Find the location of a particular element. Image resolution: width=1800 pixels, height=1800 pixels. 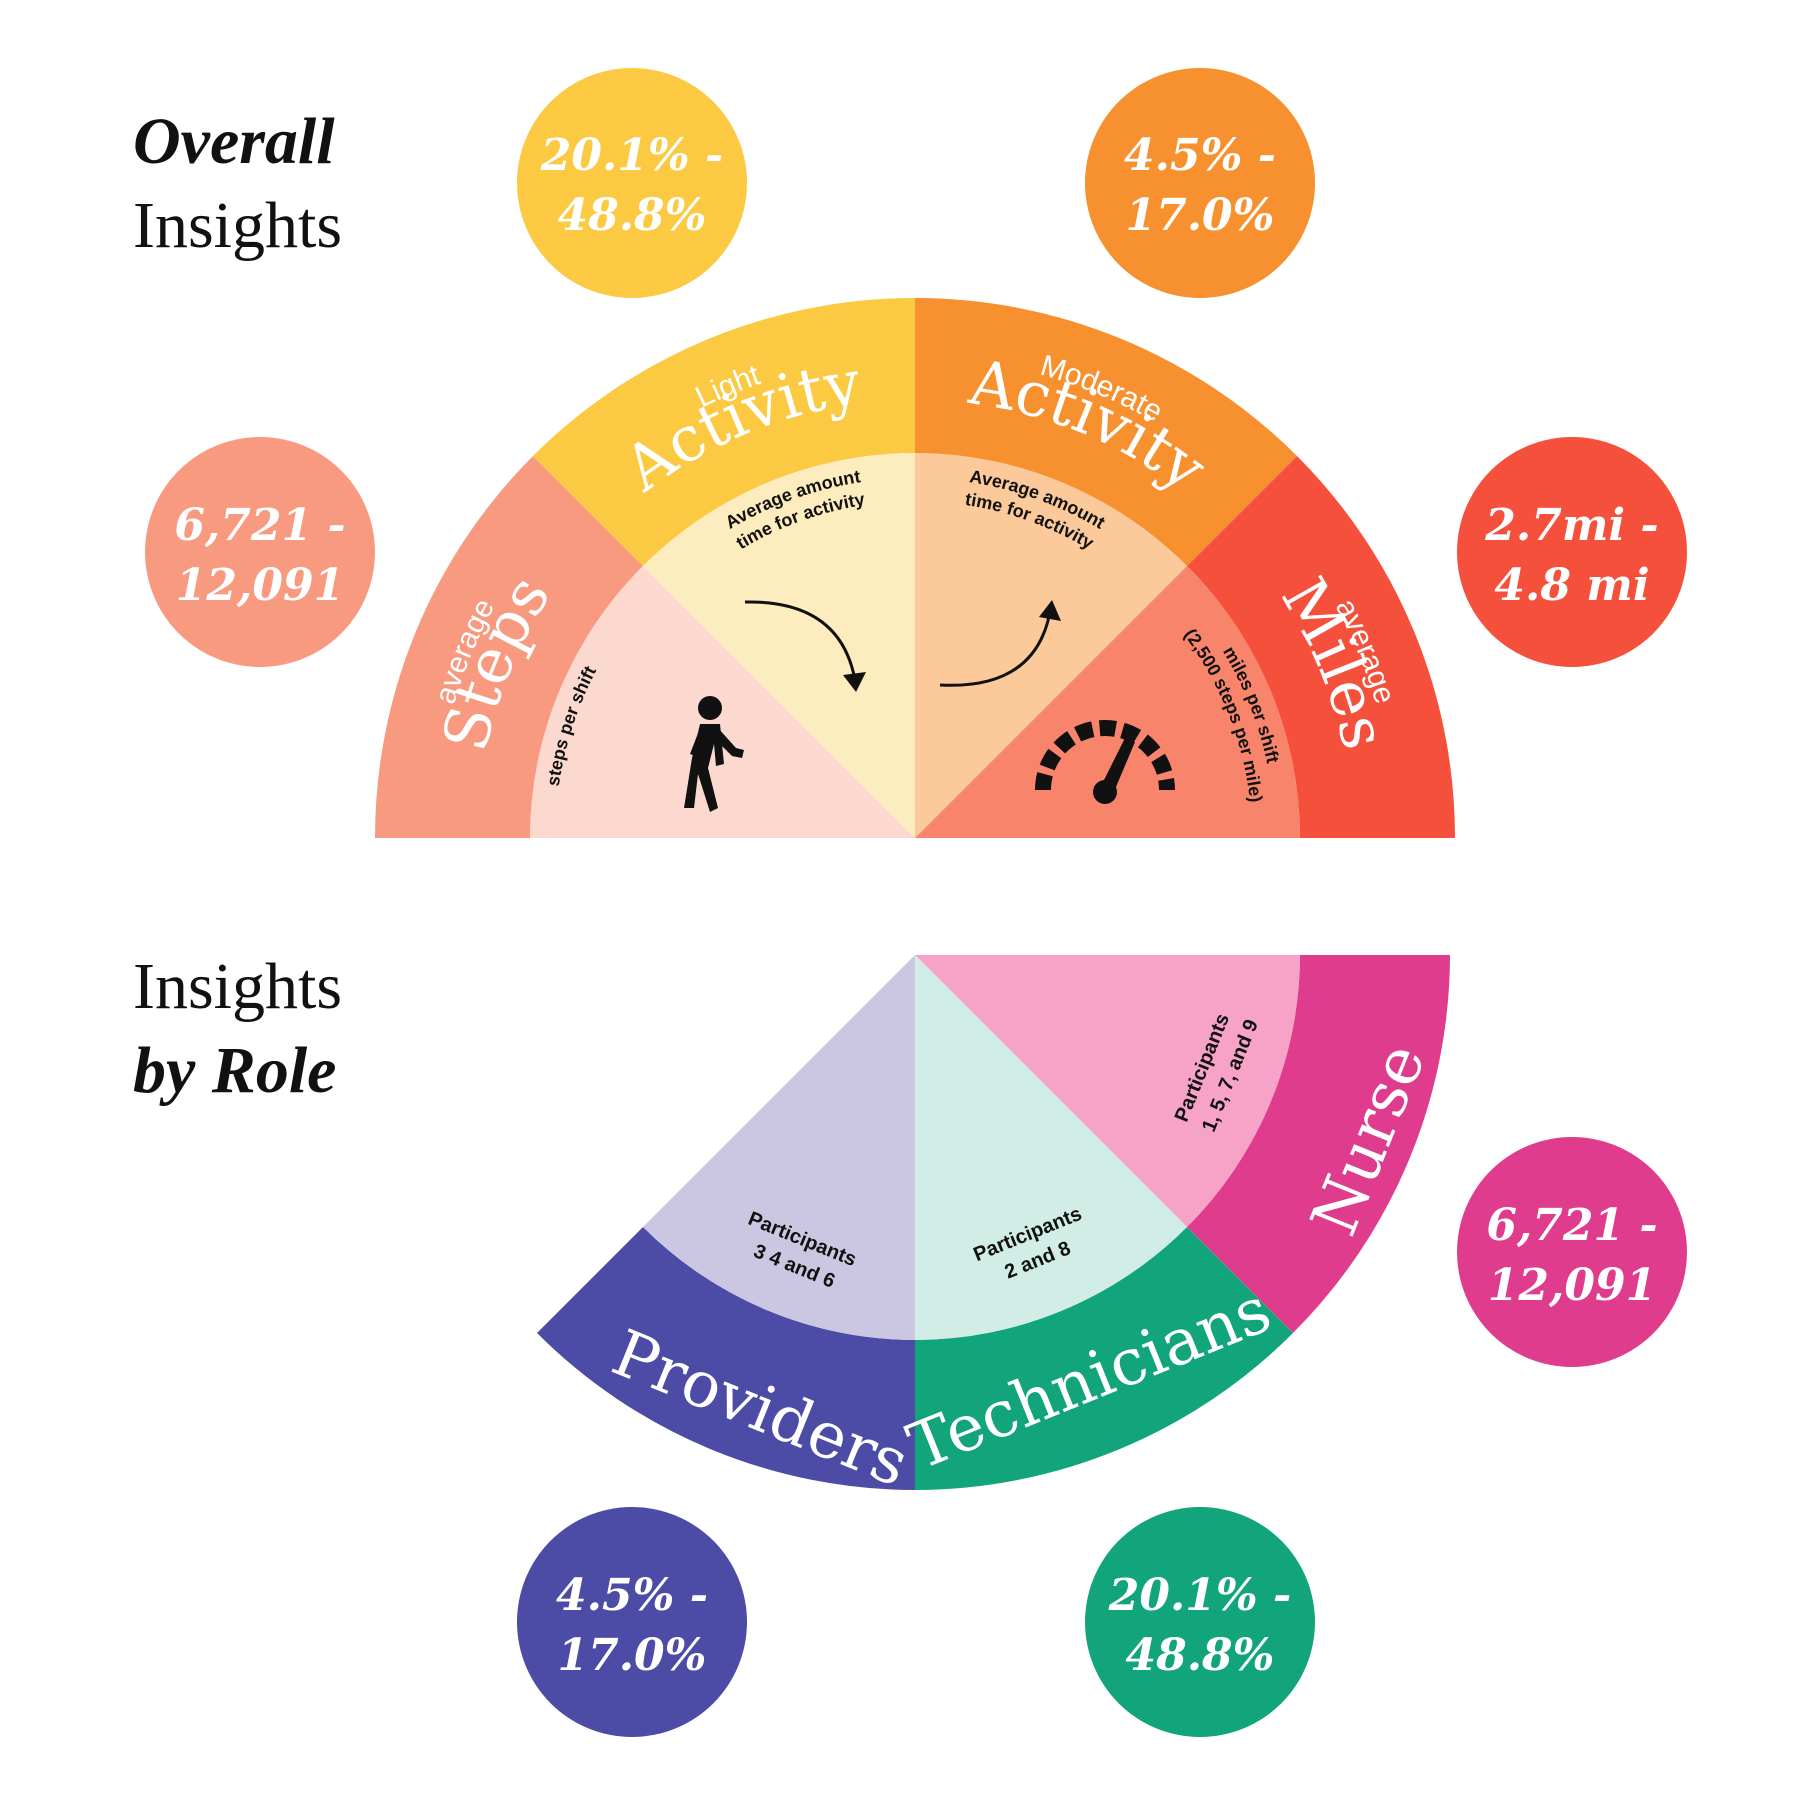

nurse-inner-segment is located at coordinates (1107, 1091).